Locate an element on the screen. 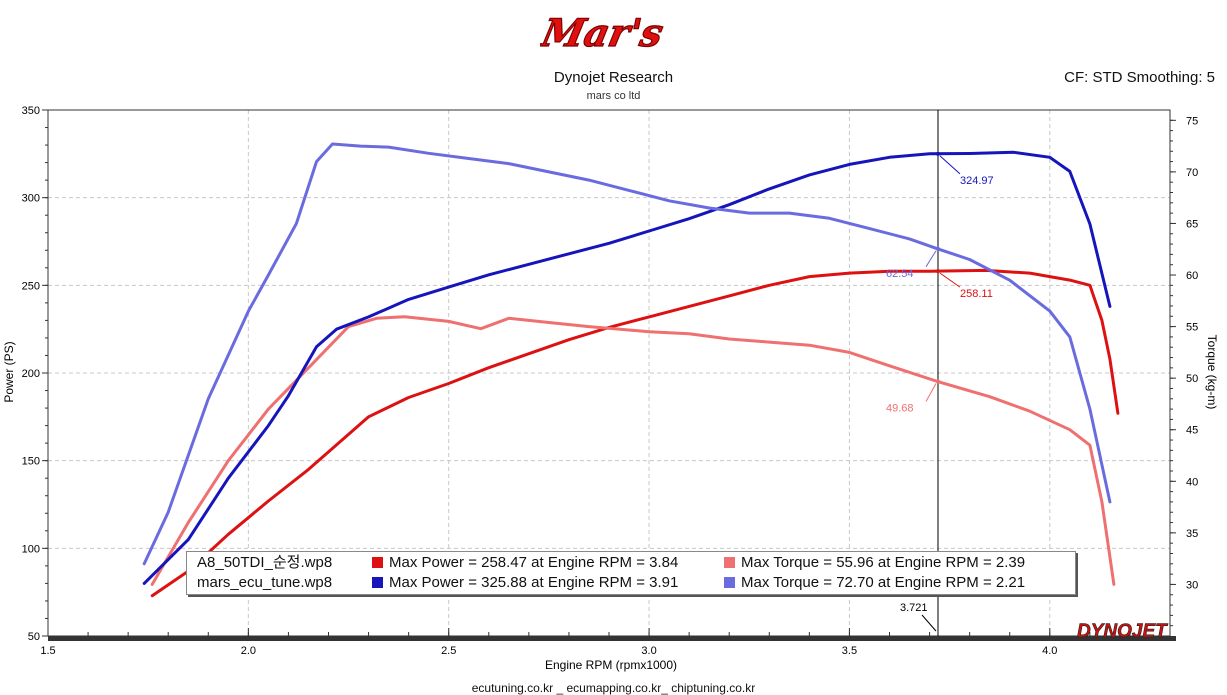 The image size is (1227, 695). cursor-label: 3.721 is located at coordinates (914, 608).